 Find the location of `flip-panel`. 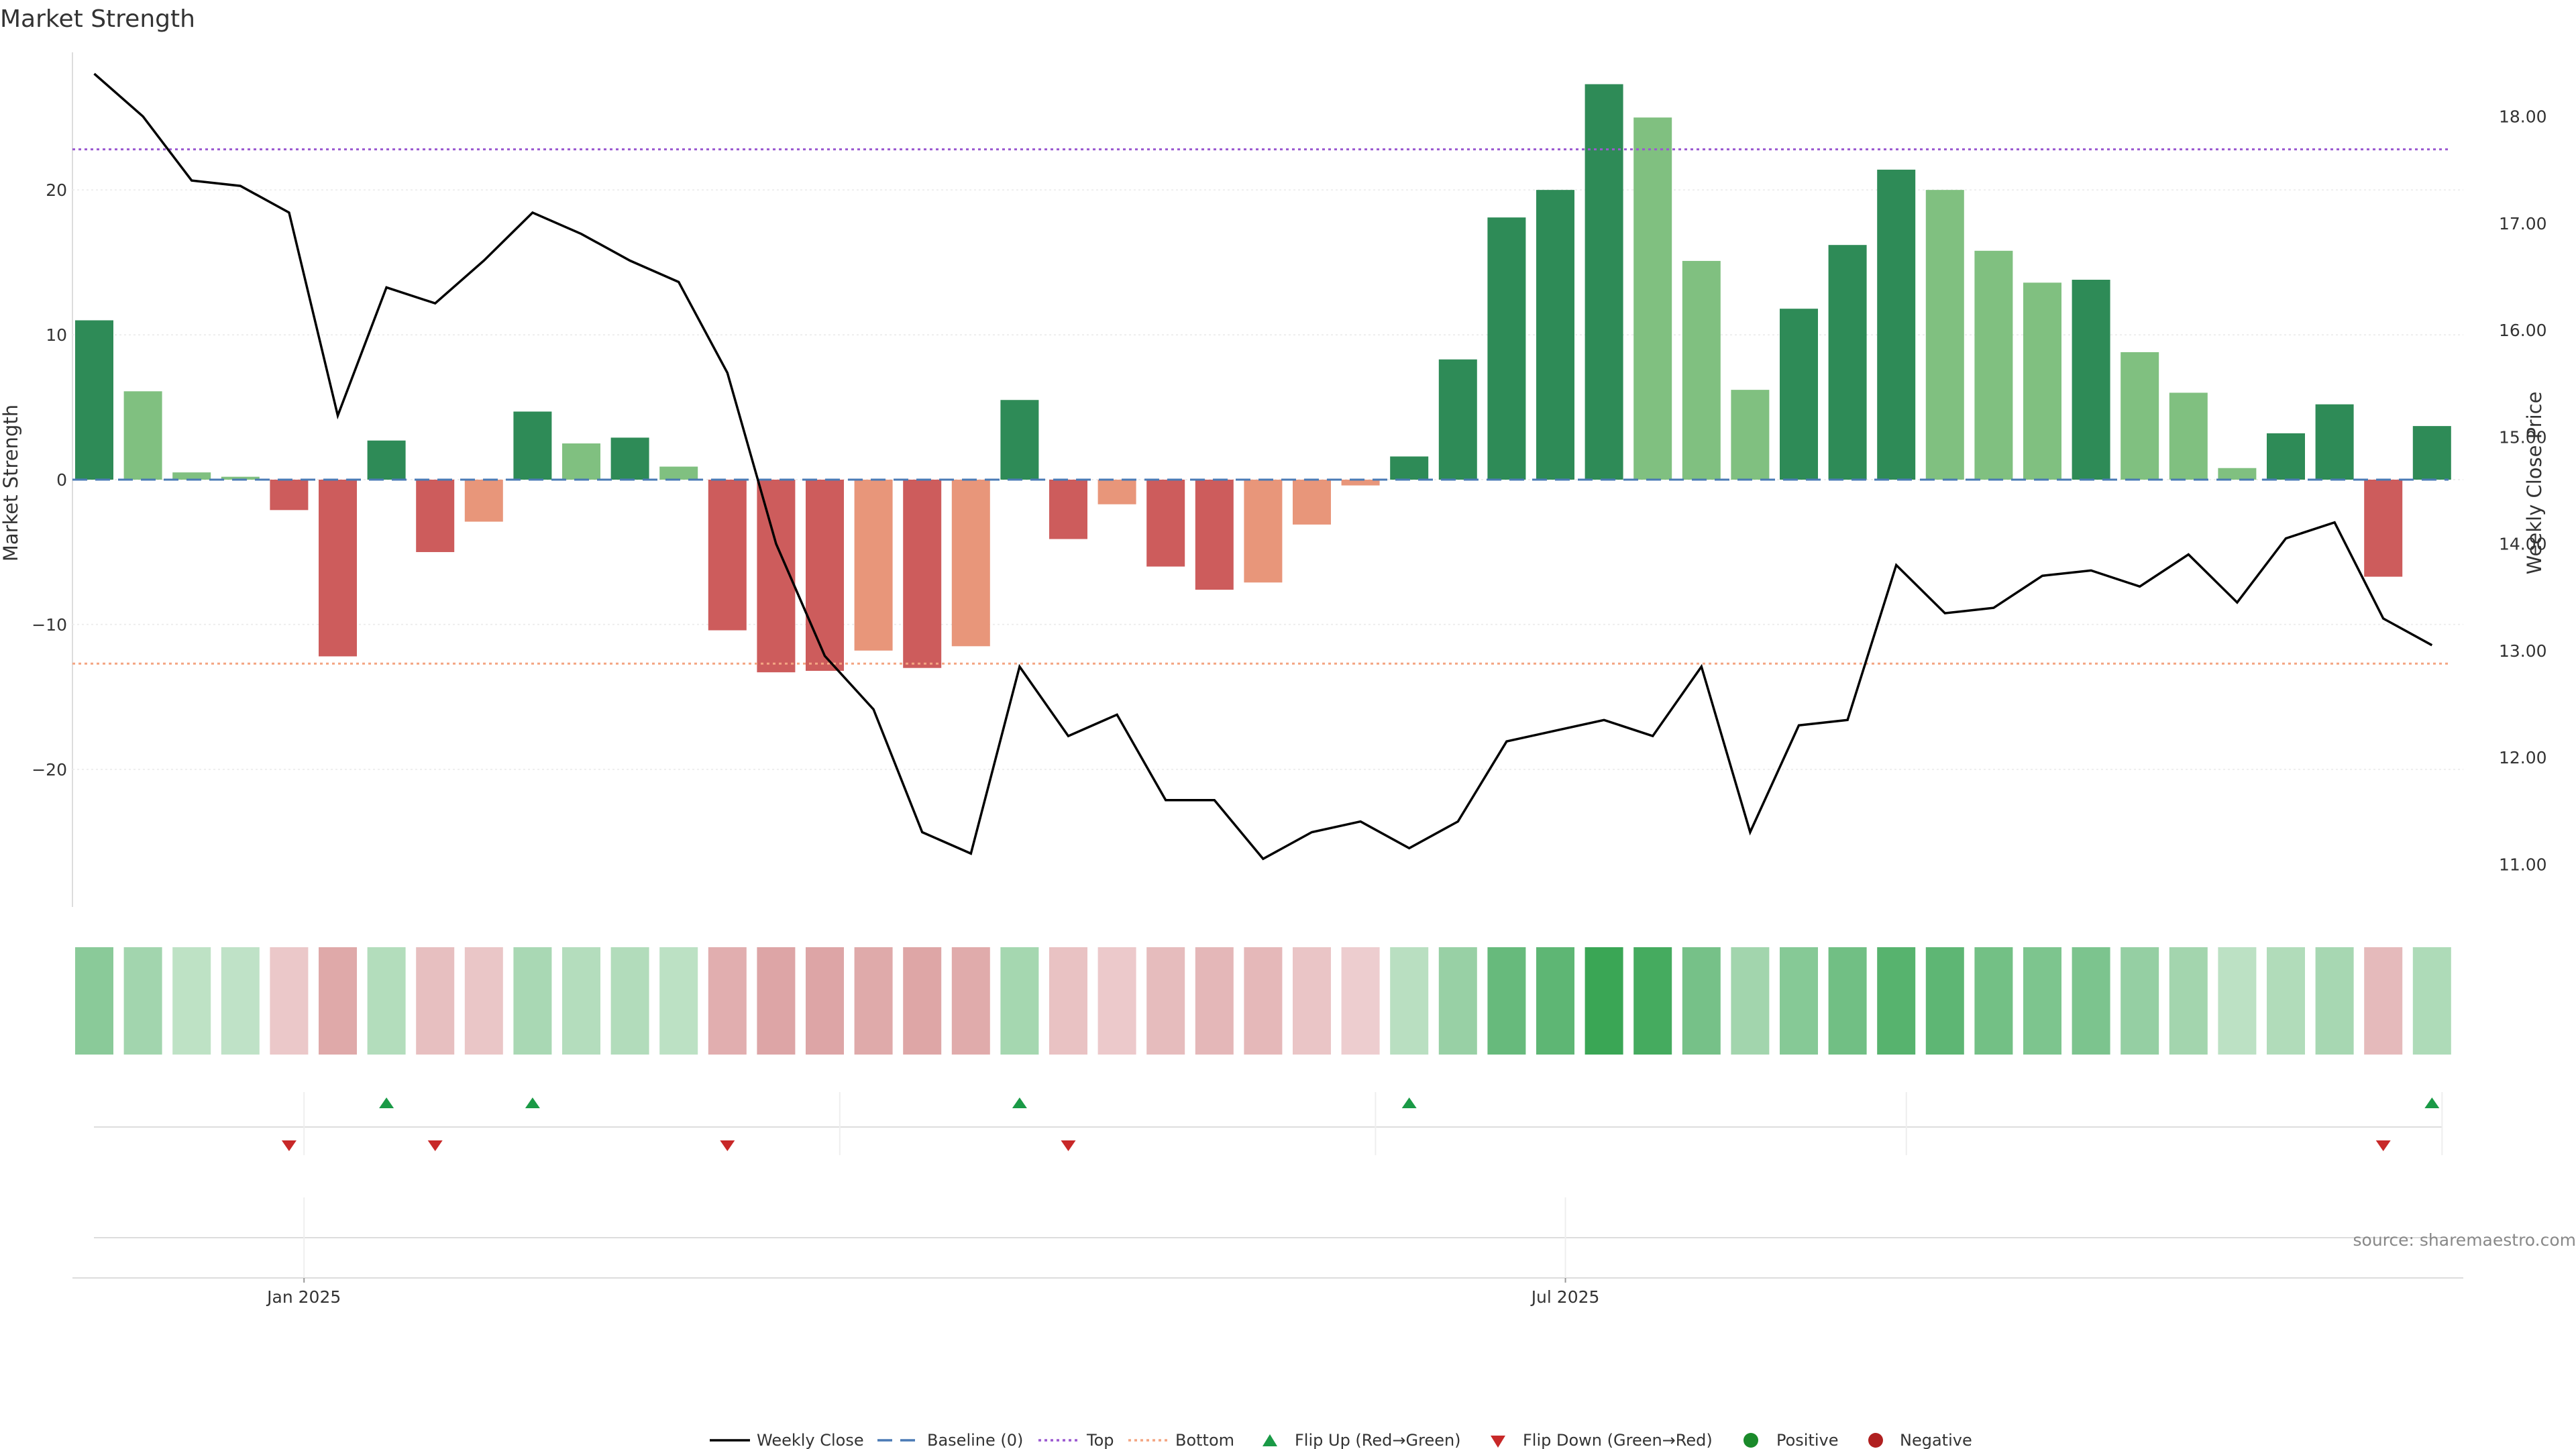

flip-panel is located at coordinates (1268, 1123).